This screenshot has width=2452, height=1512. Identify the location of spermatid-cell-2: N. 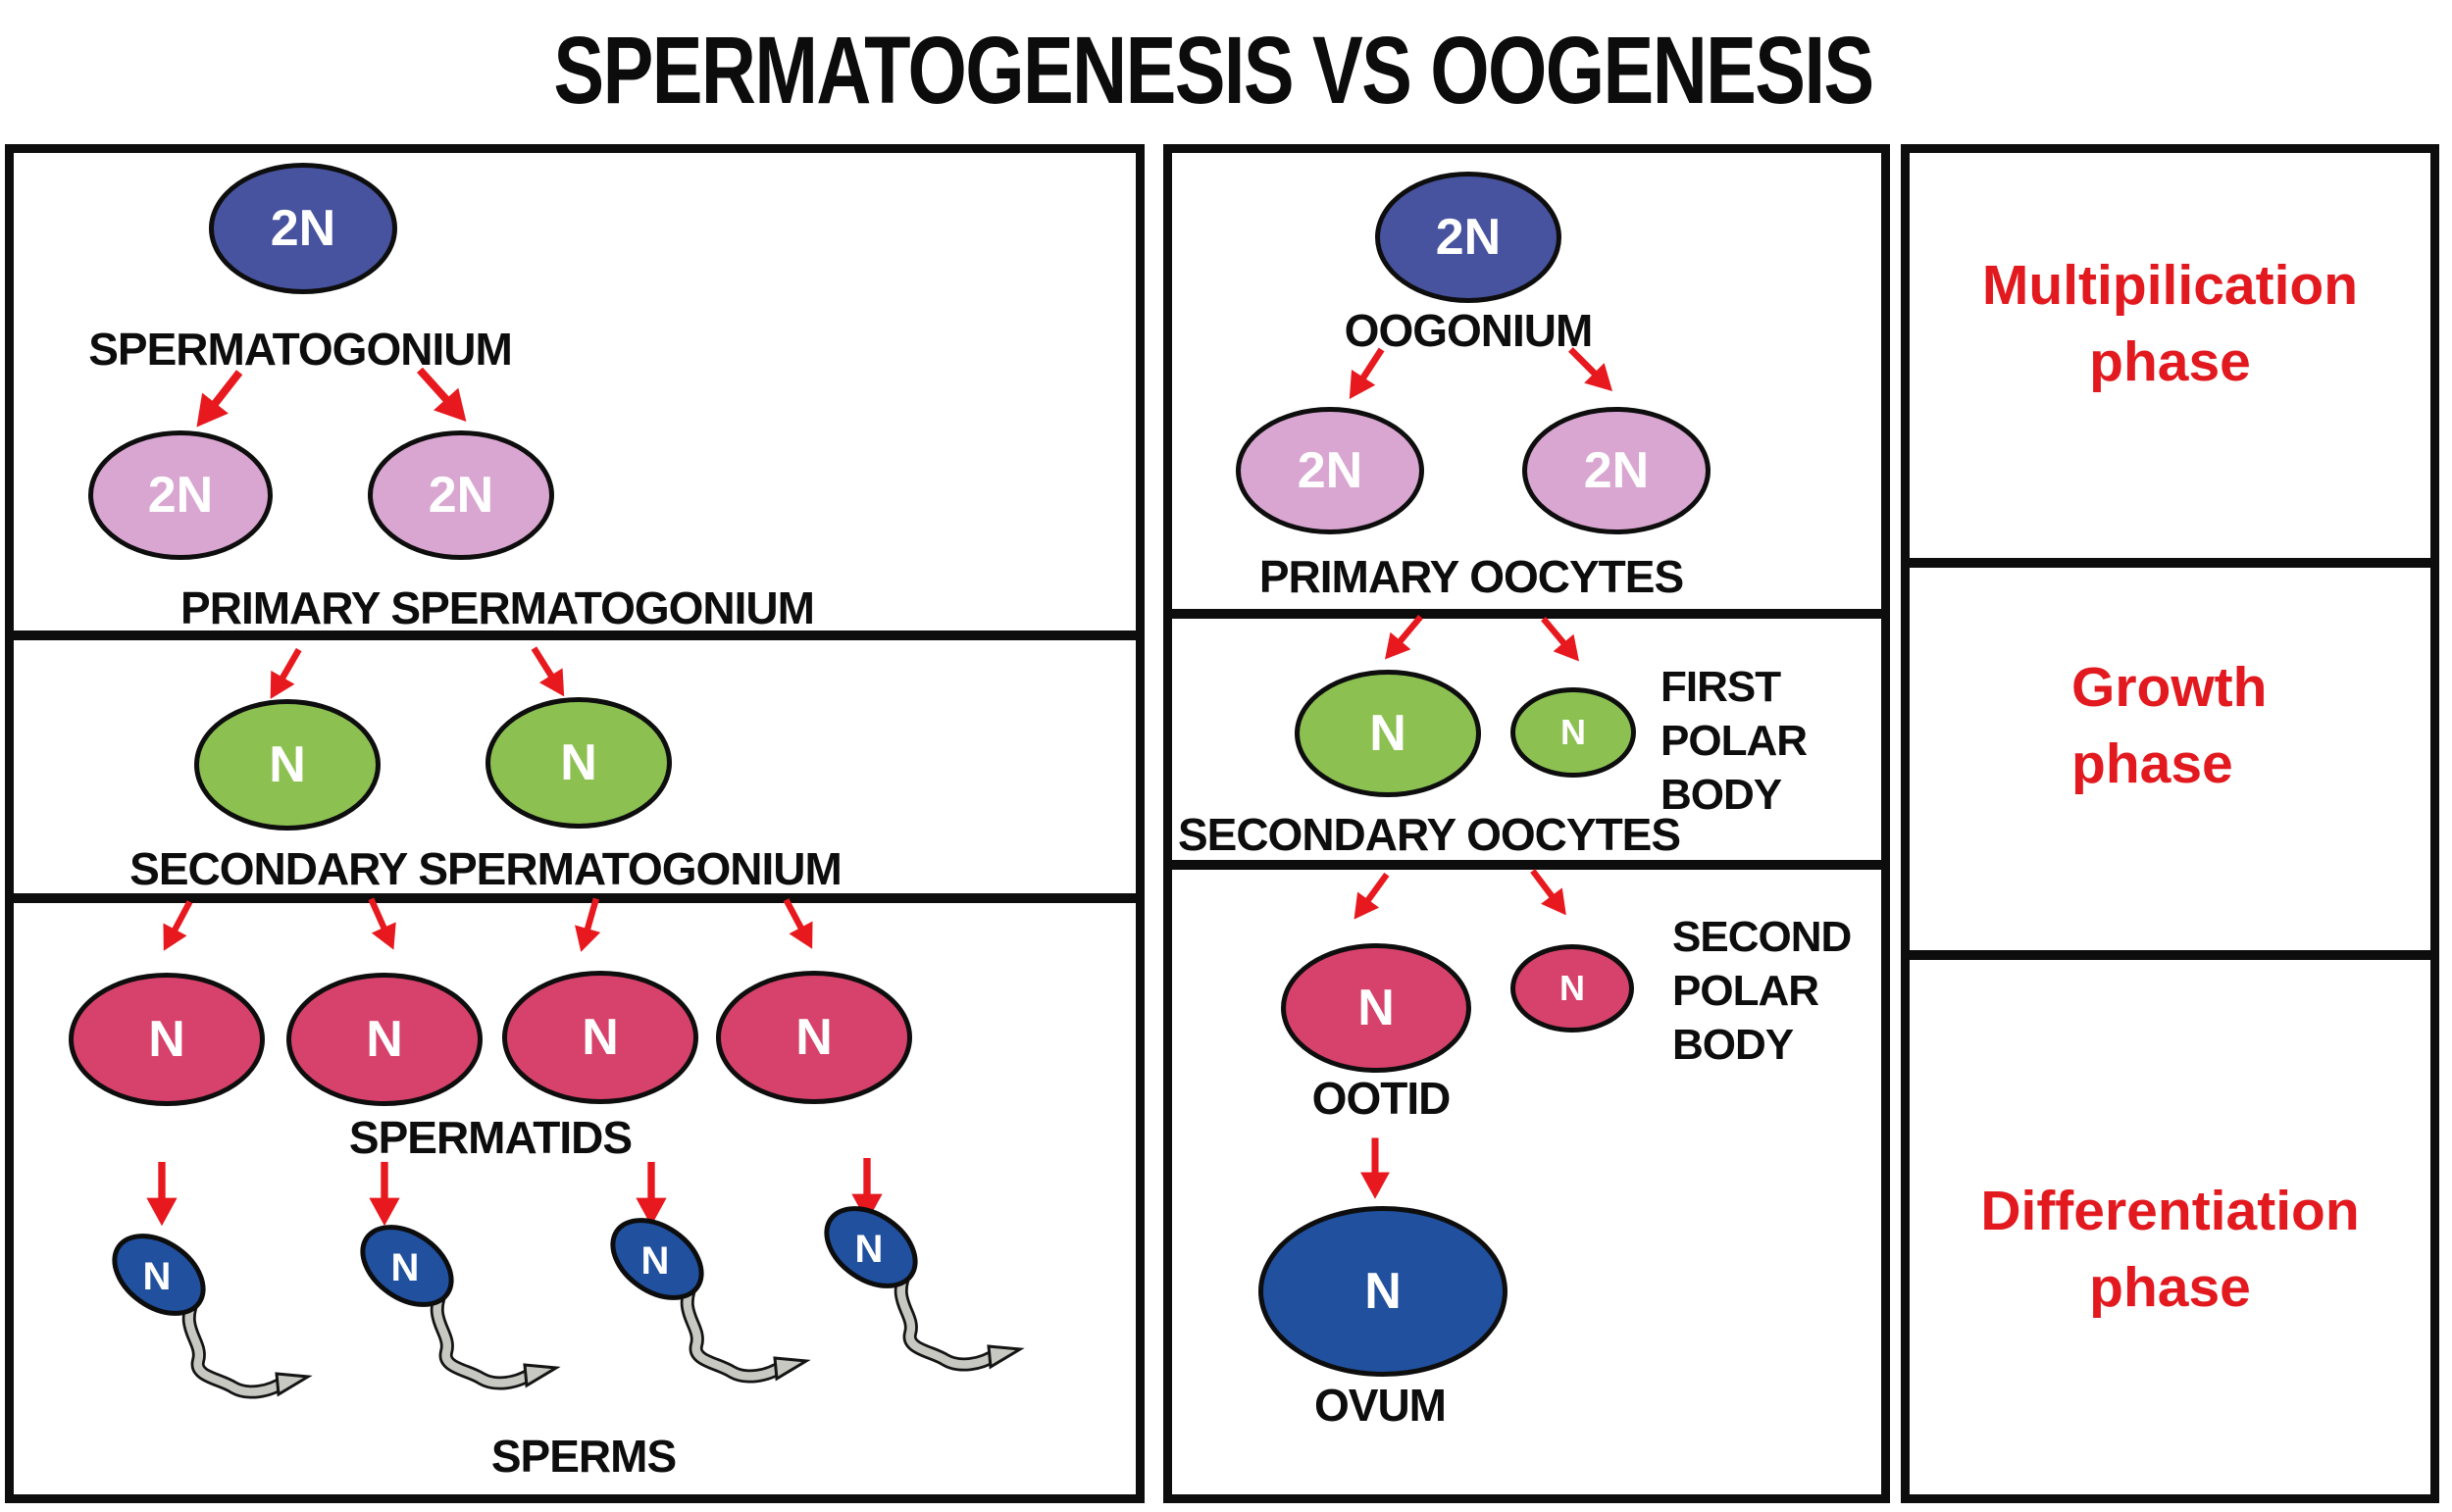
(384, 1039).